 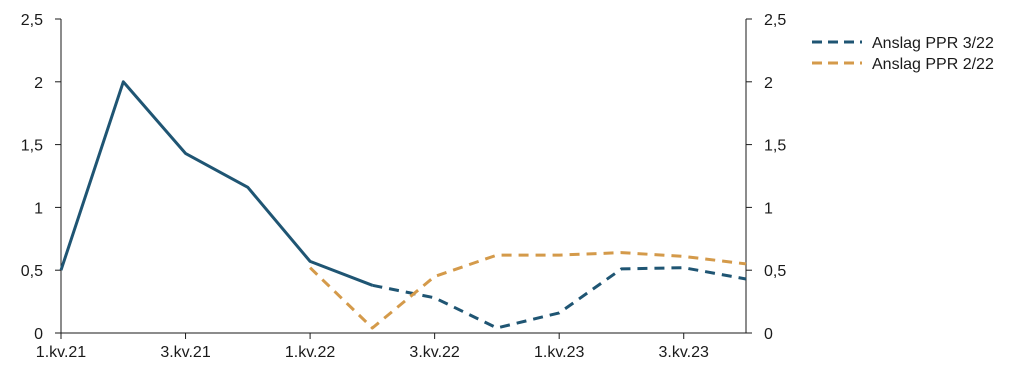 I want to click on x-tick-label: 1.kv.22, so click(x=310, y=352).